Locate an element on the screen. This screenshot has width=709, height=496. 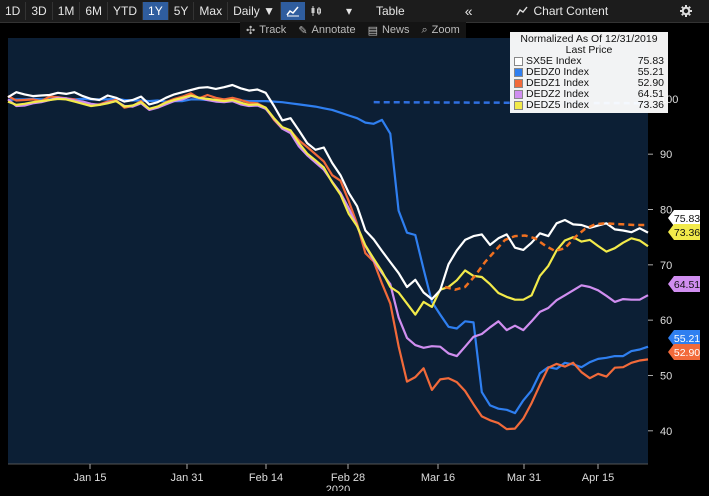
x-tick-label: Mar 16 is located at coordinates (438, 478).